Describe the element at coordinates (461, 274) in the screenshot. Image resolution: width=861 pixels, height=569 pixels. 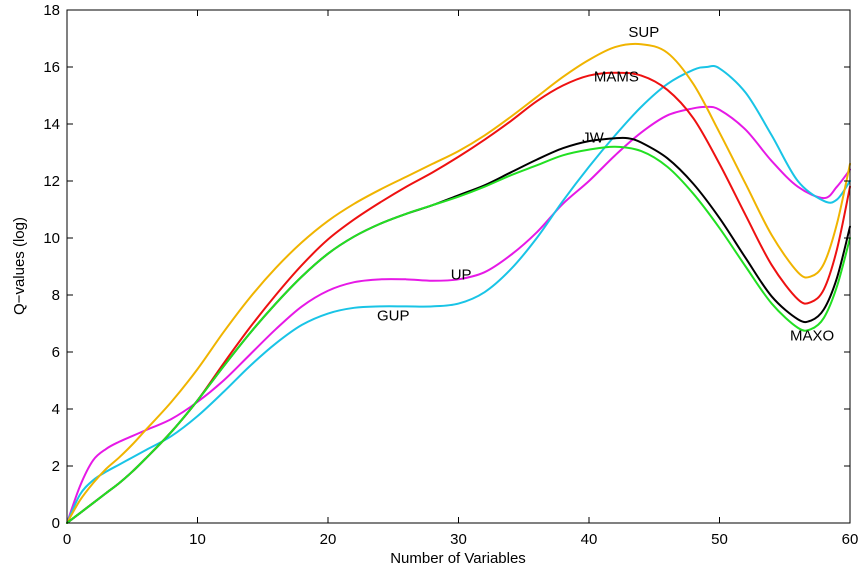
I see `series-label-up: UP` at that location.